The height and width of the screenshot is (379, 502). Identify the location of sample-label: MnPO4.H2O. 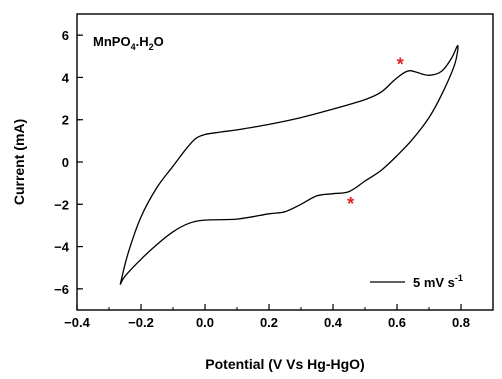
(128, 43).